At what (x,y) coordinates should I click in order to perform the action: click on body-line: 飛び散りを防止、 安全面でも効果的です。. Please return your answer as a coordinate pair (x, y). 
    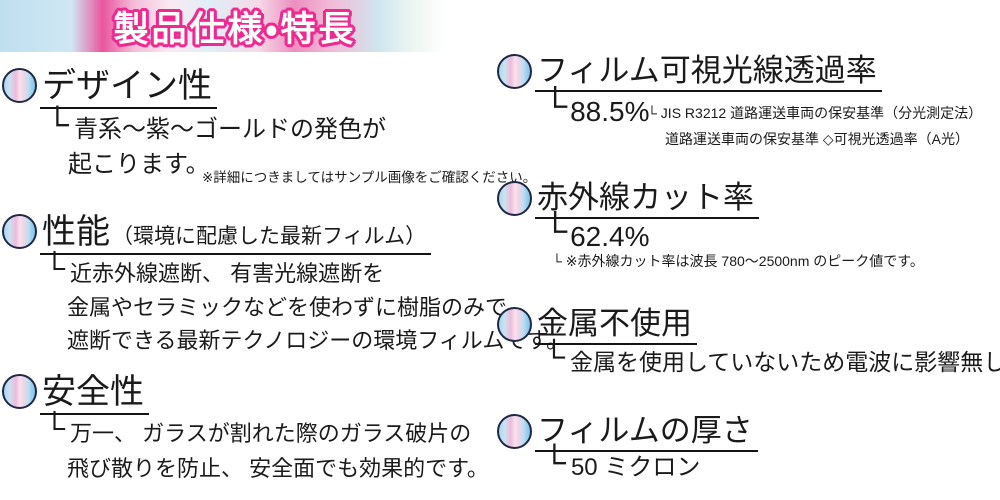
    Looking at the image, I should click on (278, 468).